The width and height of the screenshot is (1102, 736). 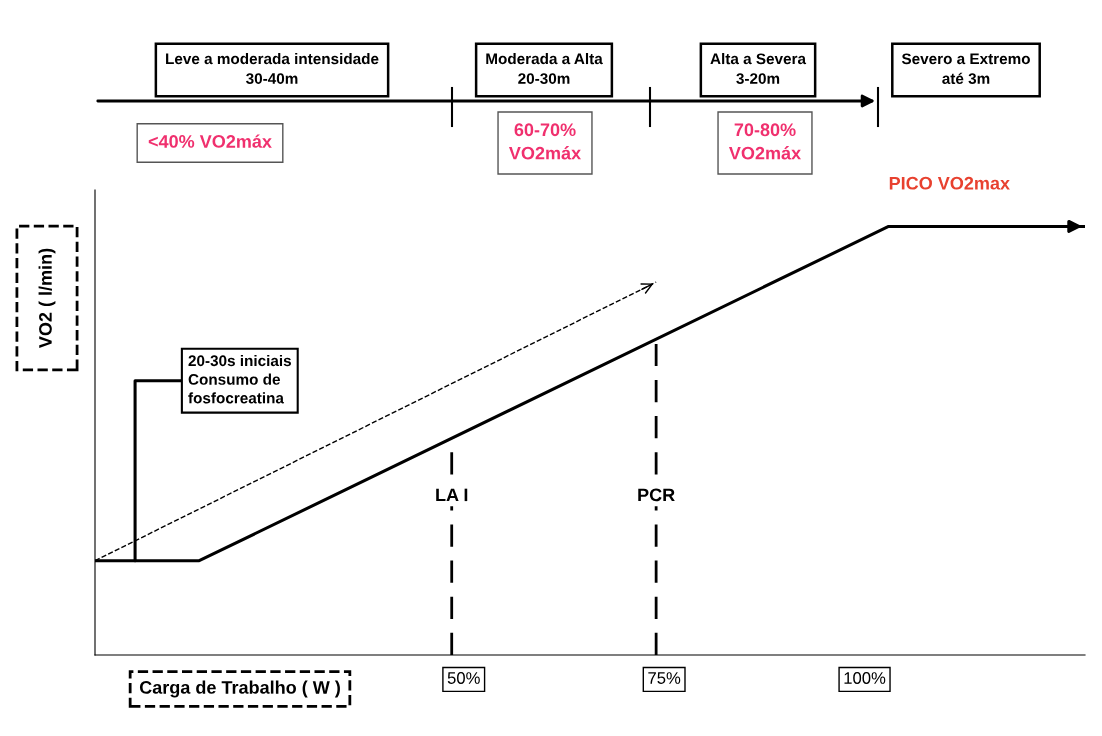 I want to click on text: Leve a moderada intensidade 30-40m, so click(x=272, y=68).